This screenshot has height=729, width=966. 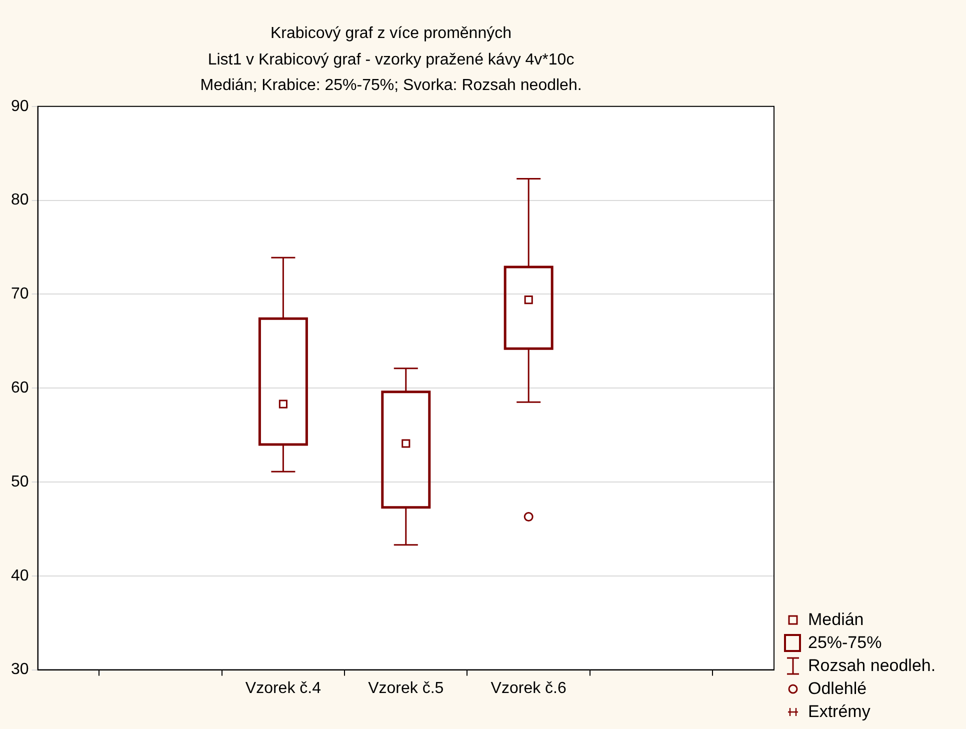 I want to click on text: Extrémy, so click(x=839, y=712).